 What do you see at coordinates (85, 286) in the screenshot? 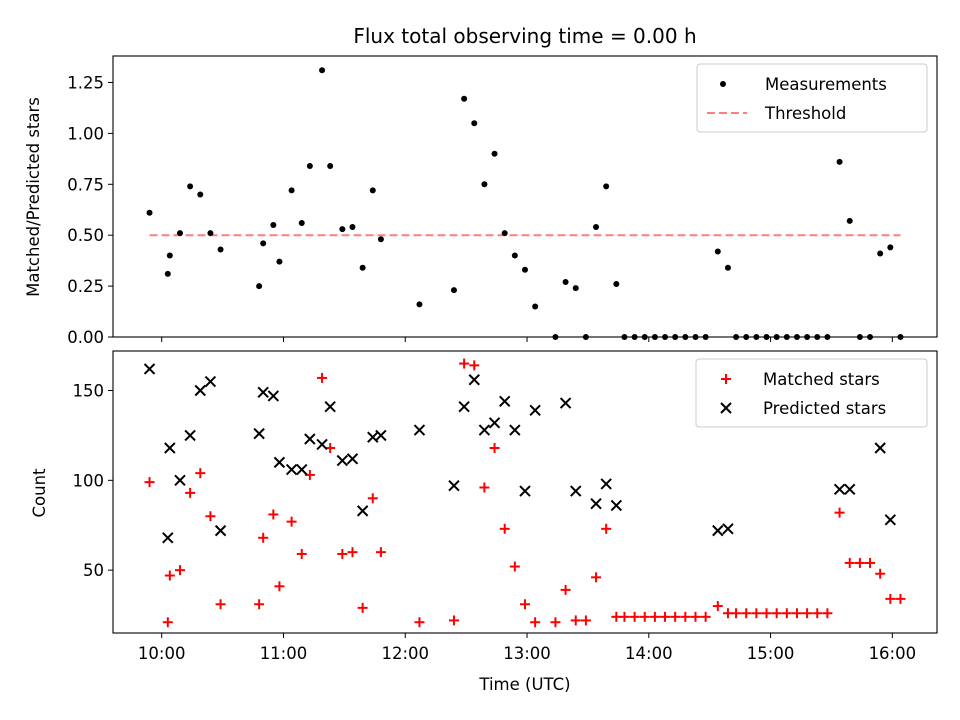
I see `y-tick-label: 0.25` at bounding box center [85, 286].